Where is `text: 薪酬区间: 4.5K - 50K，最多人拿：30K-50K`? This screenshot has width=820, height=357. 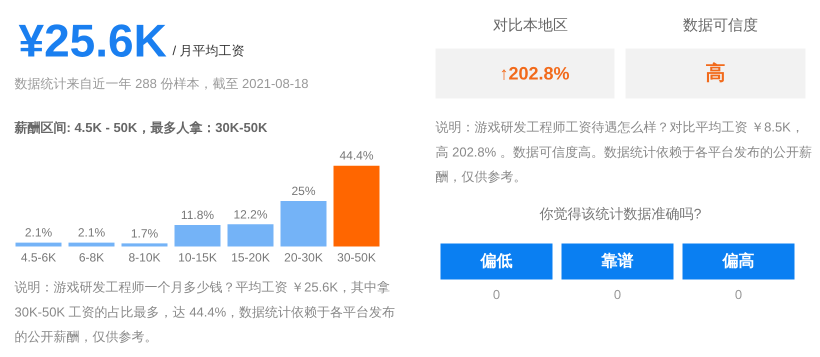 text: 薪酬区间: 4.5K - 50K，最多人拿：30K-50K is located at coordinates (141, 127).